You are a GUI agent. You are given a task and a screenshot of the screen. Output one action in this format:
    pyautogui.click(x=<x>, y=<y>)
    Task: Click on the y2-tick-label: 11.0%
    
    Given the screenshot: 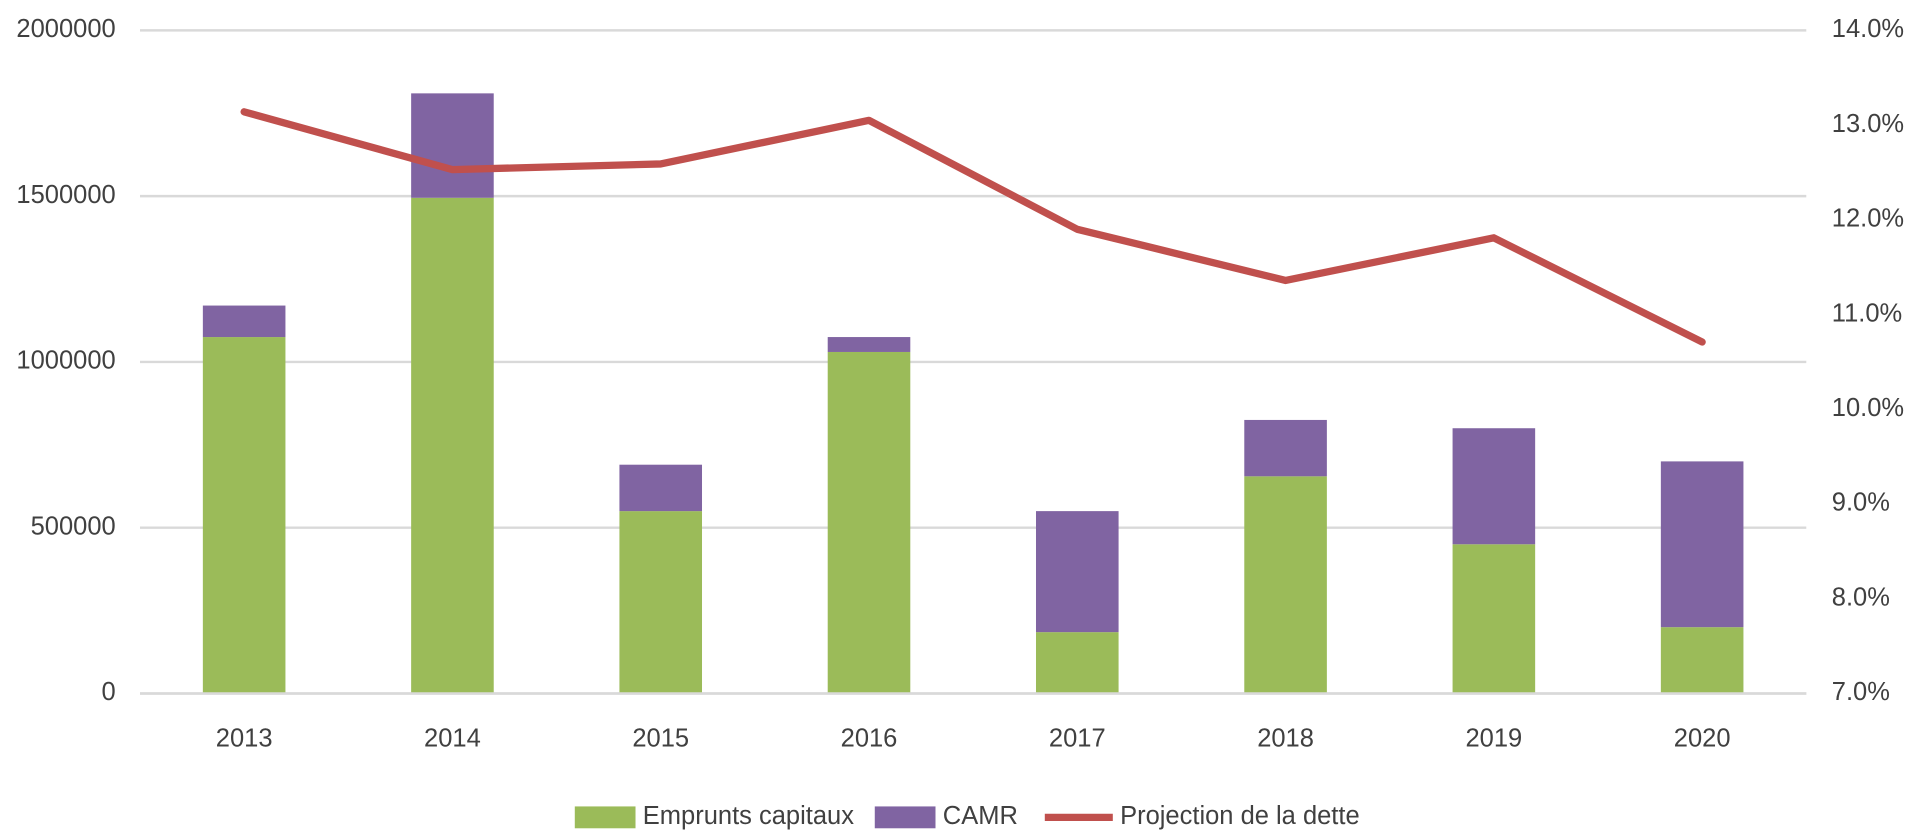 What is the action you would take?
    pyautogui.click(x=1867, y=313)
    